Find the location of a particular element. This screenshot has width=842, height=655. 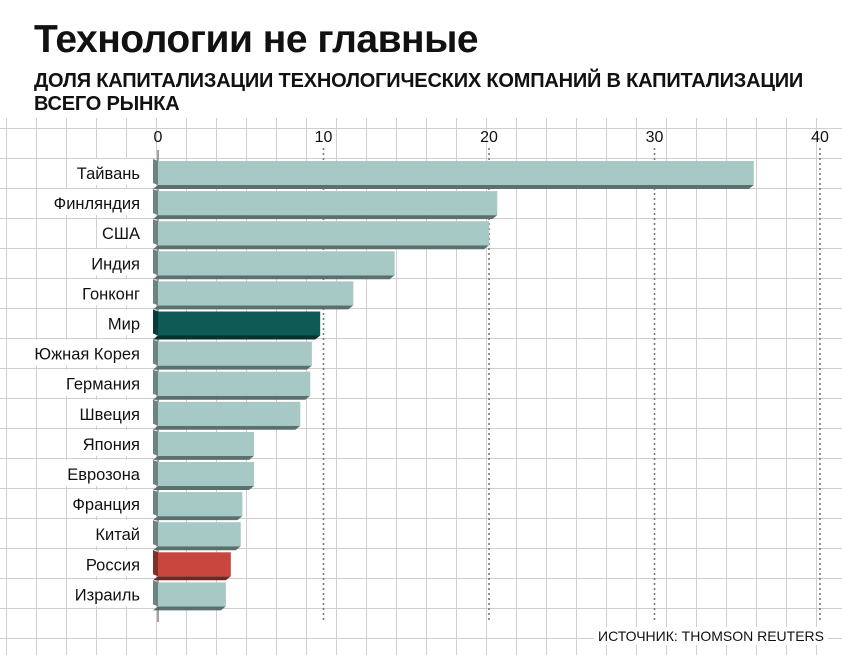

category-label: Россия is located at coordinates (113, 565).